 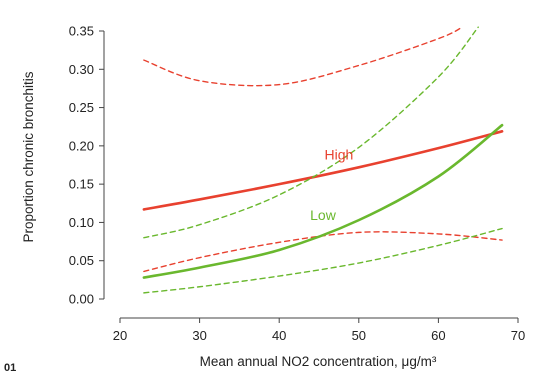 I want to click on x-tick-label: 40, so click(x=279, y=335).